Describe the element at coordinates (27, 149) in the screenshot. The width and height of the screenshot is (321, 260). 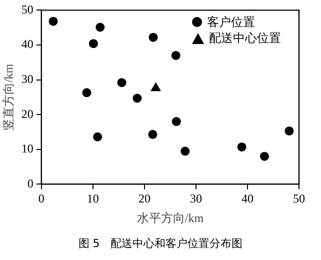
I see `y-tick-label: 10` at that location.